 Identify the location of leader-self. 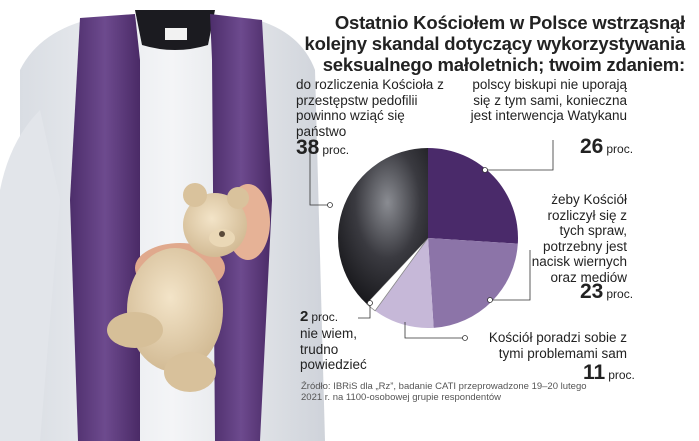
(434, 330).